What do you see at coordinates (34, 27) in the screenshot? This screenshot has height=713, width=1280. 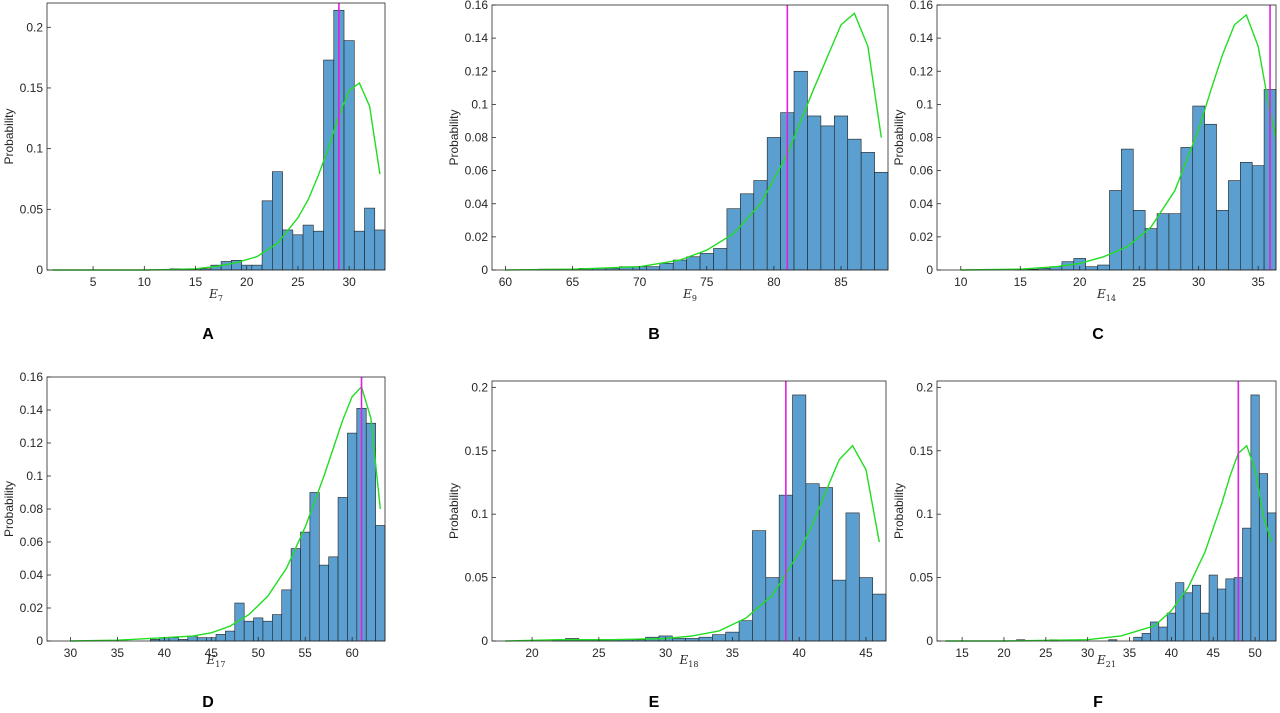 I see `y-tick-label: 0.2` at bounding box center [34, 27].